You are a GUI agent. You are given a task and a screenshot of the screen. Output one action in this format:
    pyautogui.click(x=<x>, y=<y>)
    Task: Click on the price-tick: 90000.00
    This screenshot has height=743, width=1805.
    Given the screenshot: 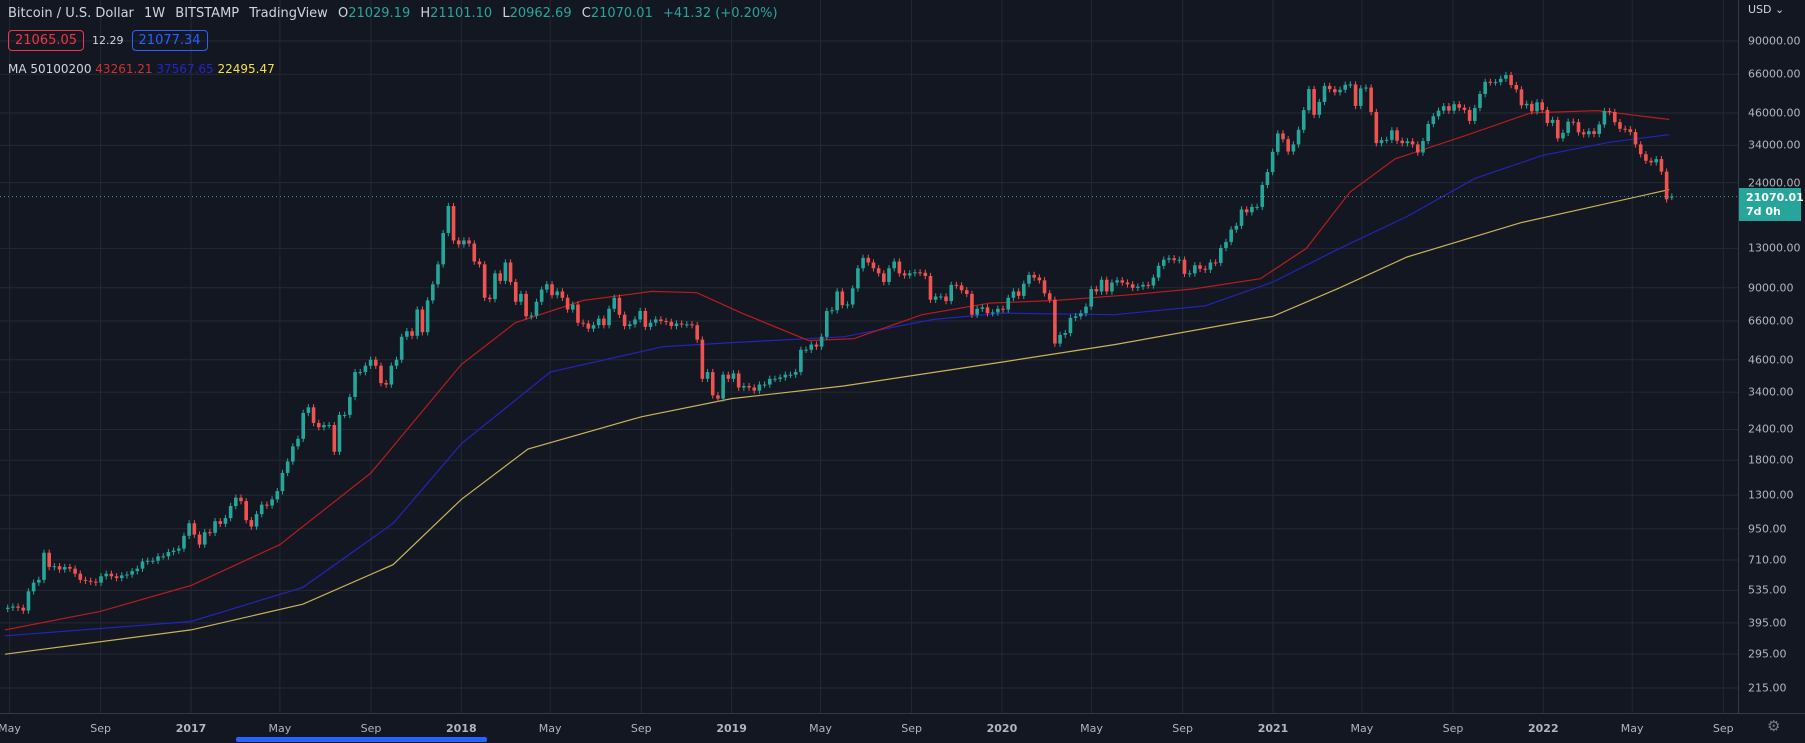 What is the action you would take?
    pyautogui.click(x=1774, y=41)
    